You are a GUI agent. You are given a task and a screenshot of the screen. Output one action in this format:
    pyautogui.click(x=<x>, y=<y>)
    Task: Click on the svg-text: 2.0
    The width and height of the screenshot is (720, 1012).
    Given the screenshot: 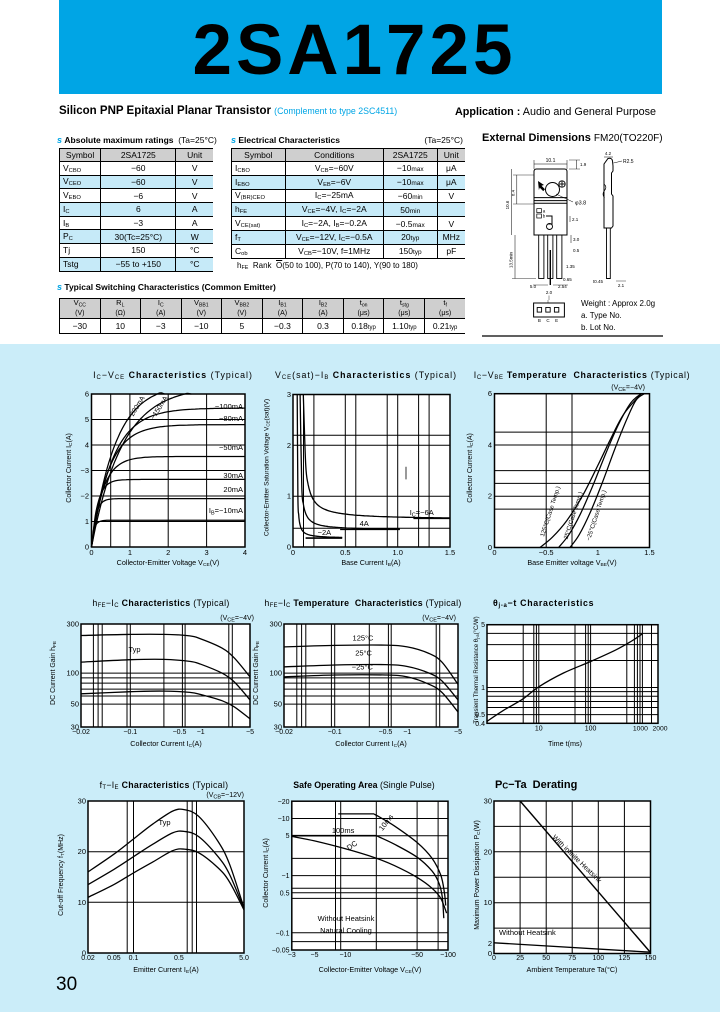 What is the action you would take?
    pyautogui.click(x=549, y=292)
    